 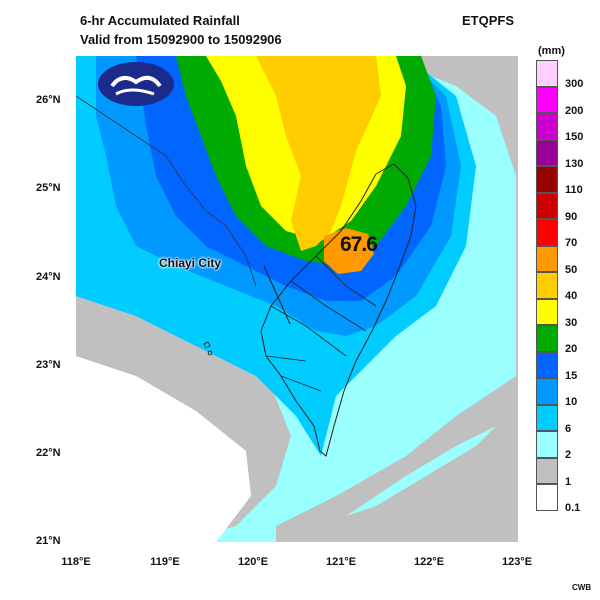 I want to click on chiayi-pointer-line, so click(x=277, y=295).